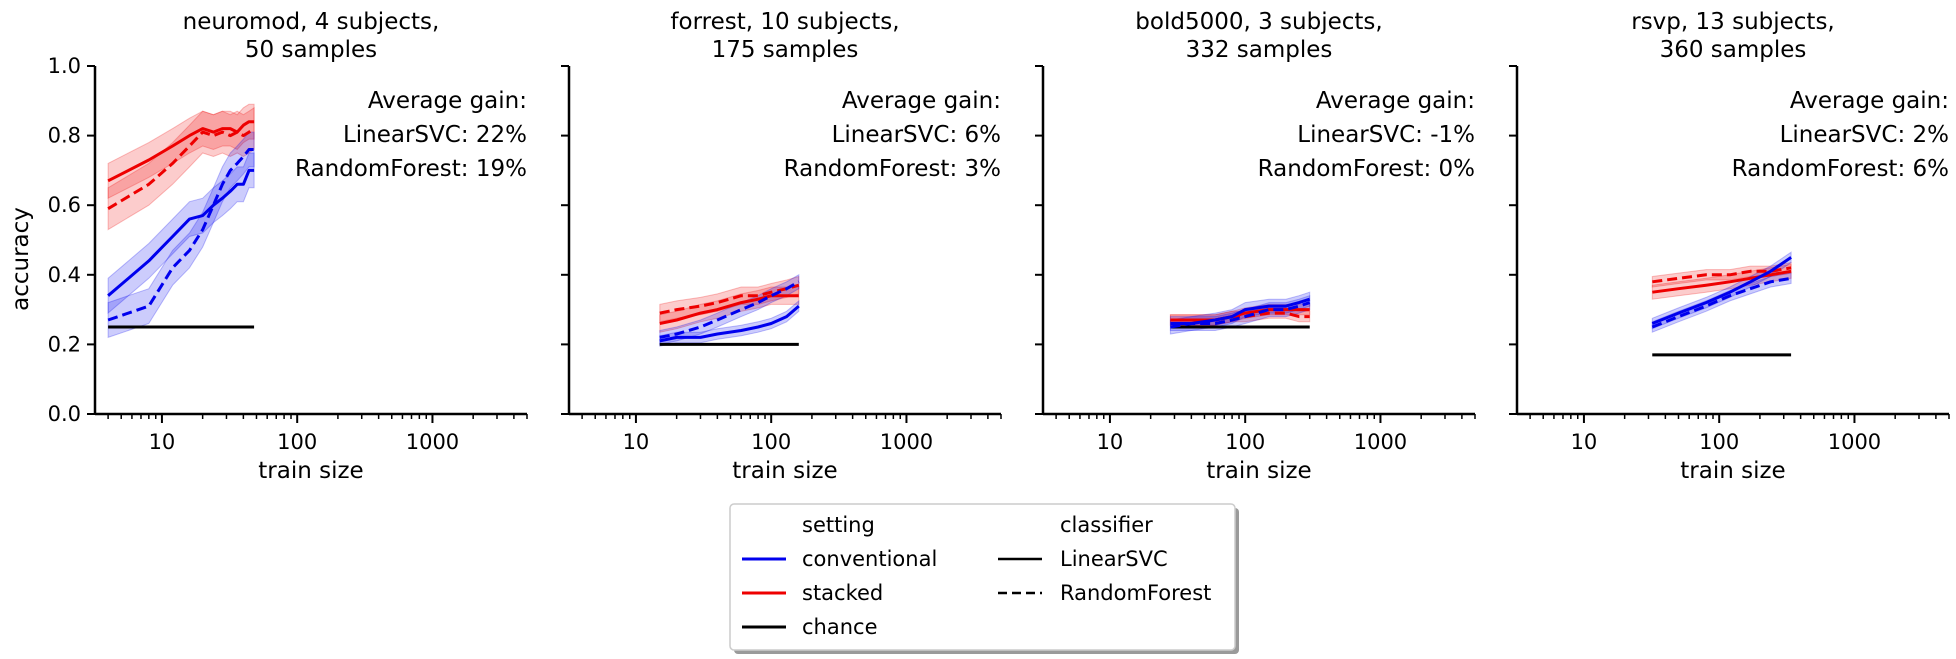  Describe the element at coordinates (869, 559) in the screenshot. I see `legend-conventional-label: conventional` at that location.